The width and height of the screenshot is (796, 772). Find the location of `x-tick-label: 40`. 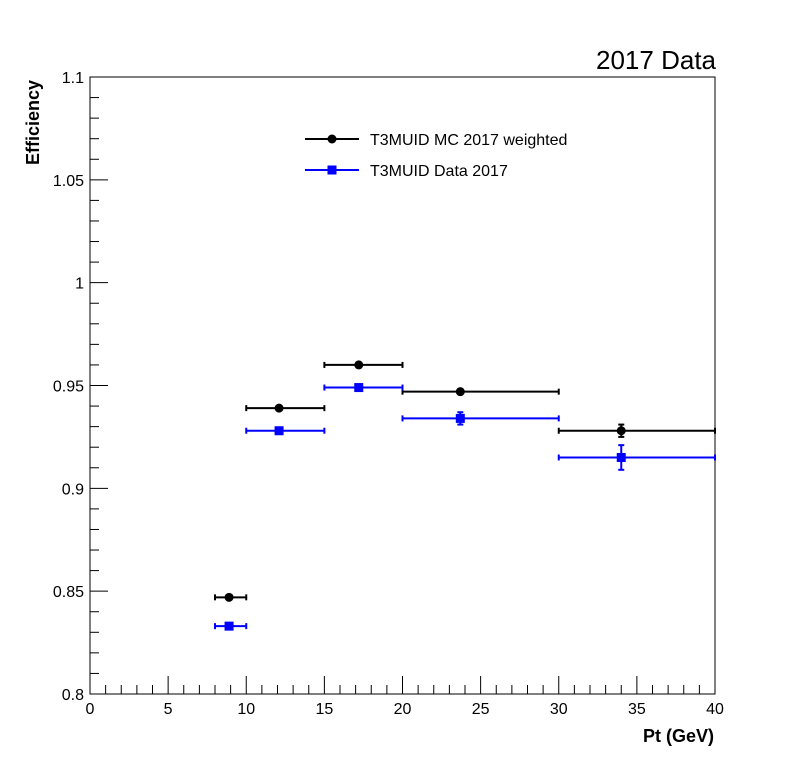

x-tick-label: 40 is located at coordinates (715, 709).